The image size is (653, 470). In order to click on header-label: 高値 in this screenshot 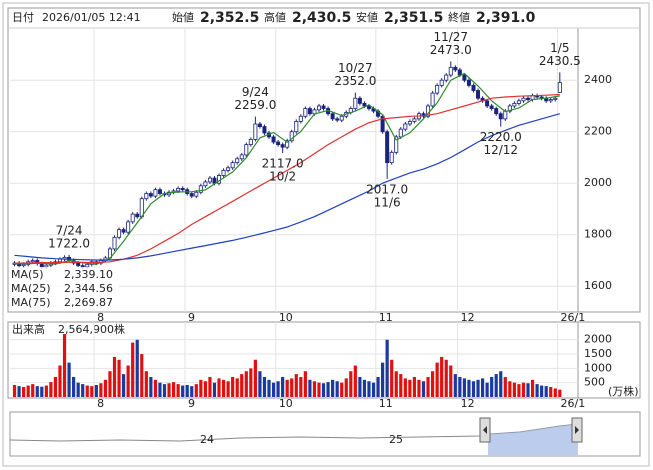, I will do `click(275, 17)`.